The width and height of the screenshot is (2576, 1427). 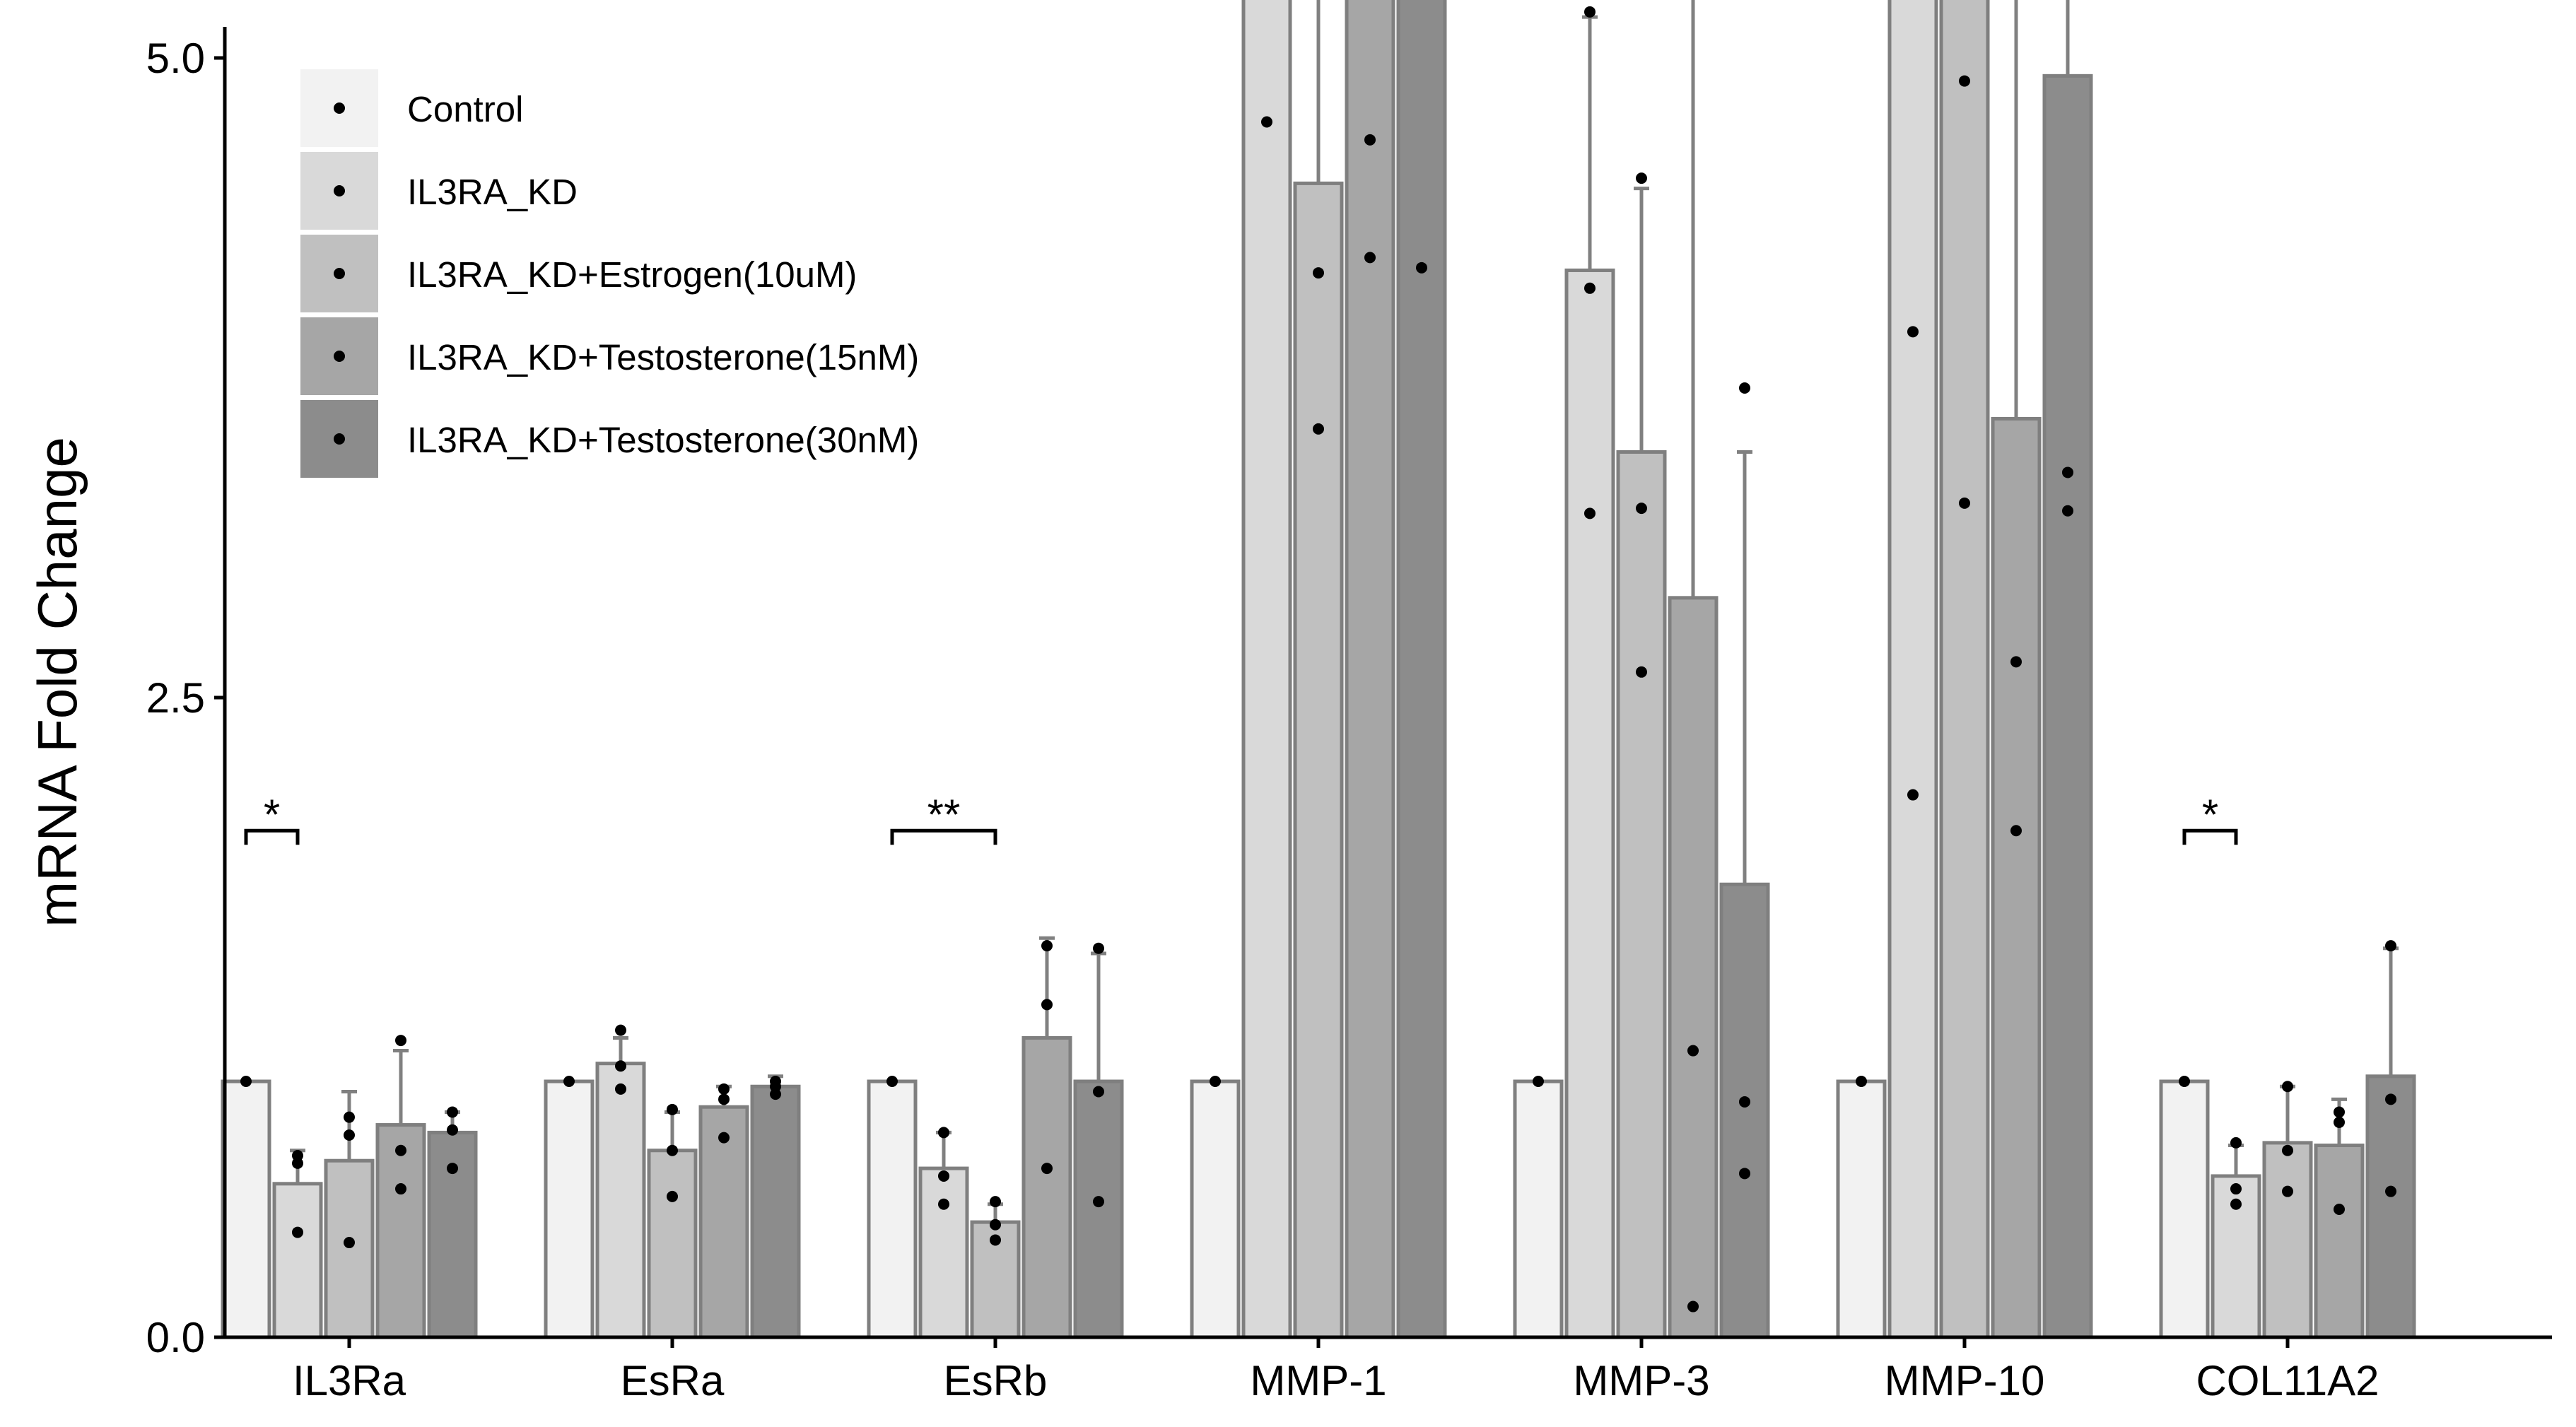 What do you see at coordinates (1422, 268) in the screenshot?
I see `point-MMP-1-IL3RA_KD+Testosterone(30nM)-0` at bounding box center [1422, 268].